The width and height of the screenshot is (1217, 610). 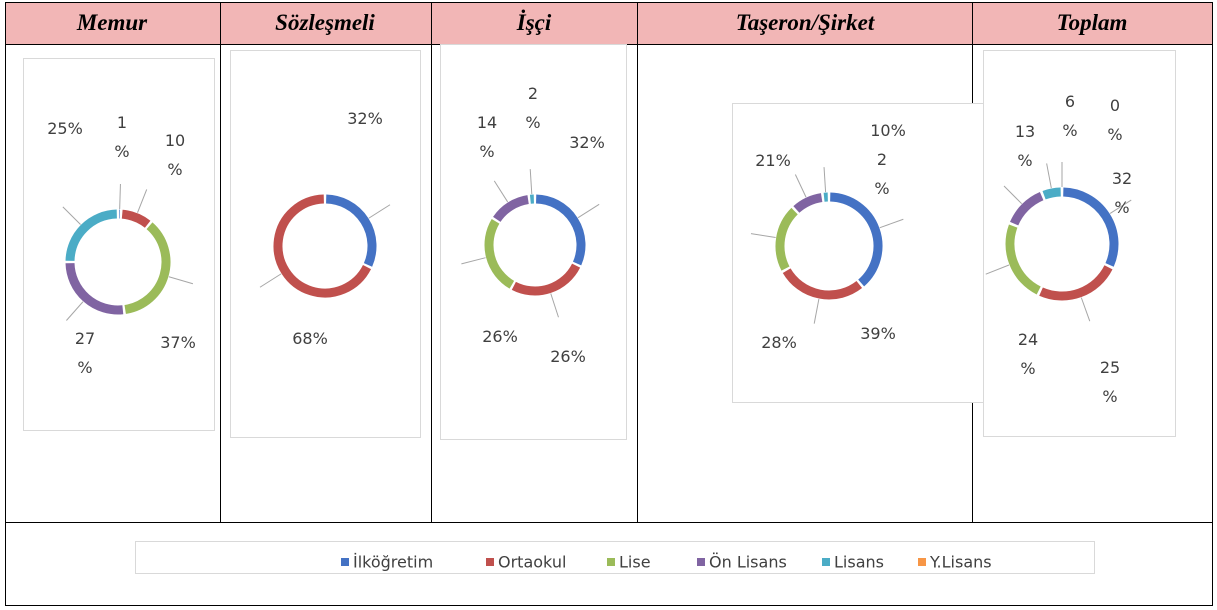 What do you see at coordinates (779, 342) in the screenshot?
I see `data-label: 28%` at bounding box center [779, 342].